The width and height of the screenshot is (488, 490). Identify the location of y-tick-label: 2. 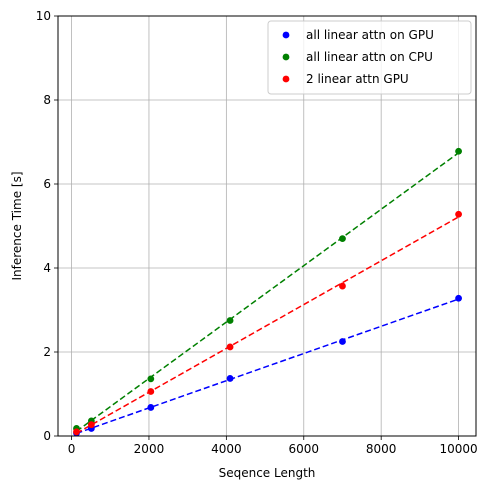
(47, 352).